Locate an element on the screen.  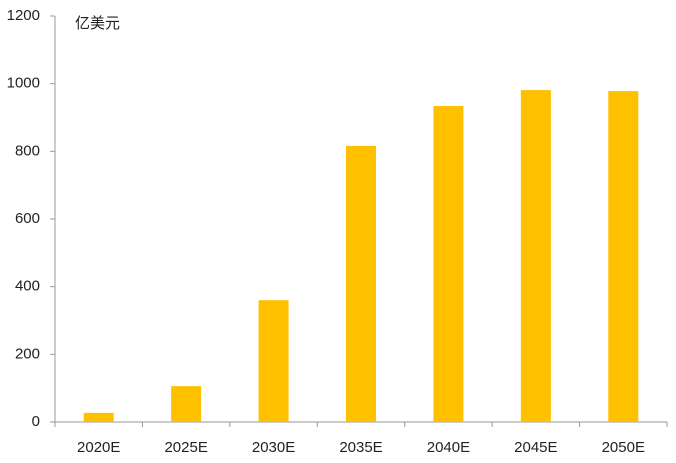
x-tick-label: 2050E is located at coordinates (623, 447).